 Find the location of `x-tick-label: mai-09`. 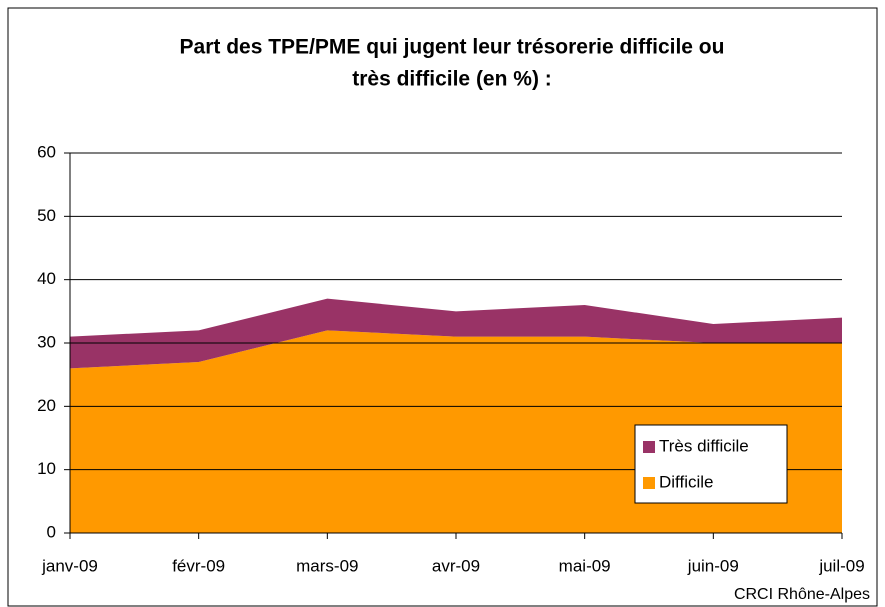

x-tick-label: mai-09 is located at coordinates (585, 565).